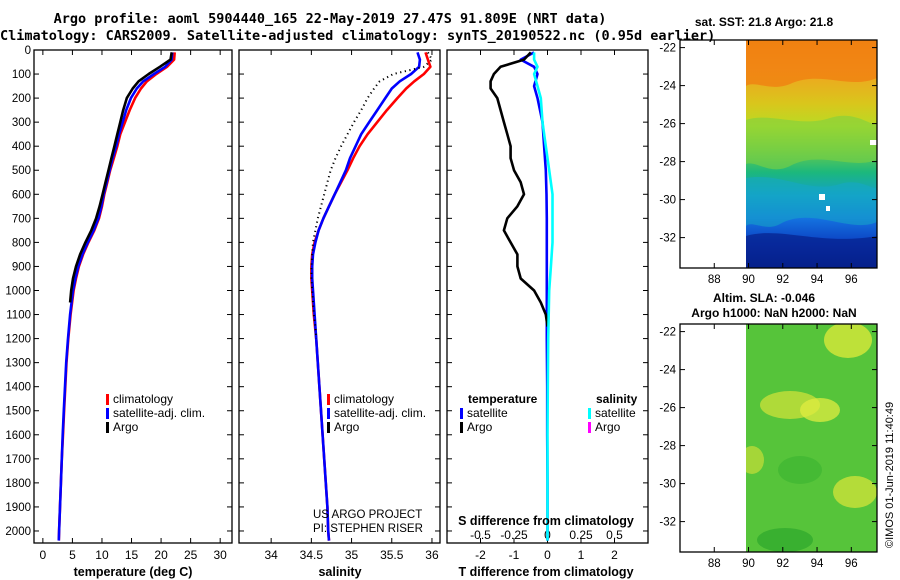  I want to click on x-tick-label: -1, so click(514, 555).